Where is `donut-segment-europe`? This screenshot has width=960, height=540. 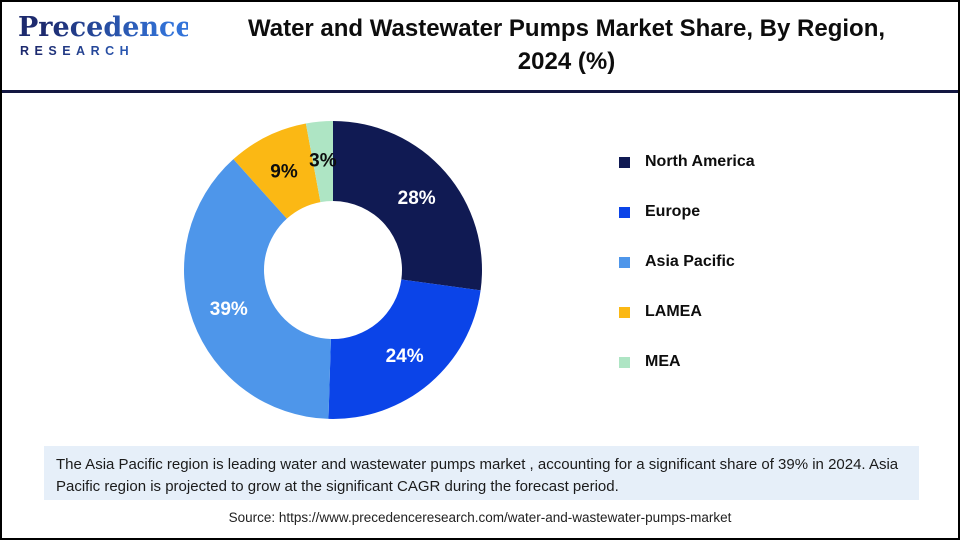
donut-segment-europe is located at coordinates (404, 349).